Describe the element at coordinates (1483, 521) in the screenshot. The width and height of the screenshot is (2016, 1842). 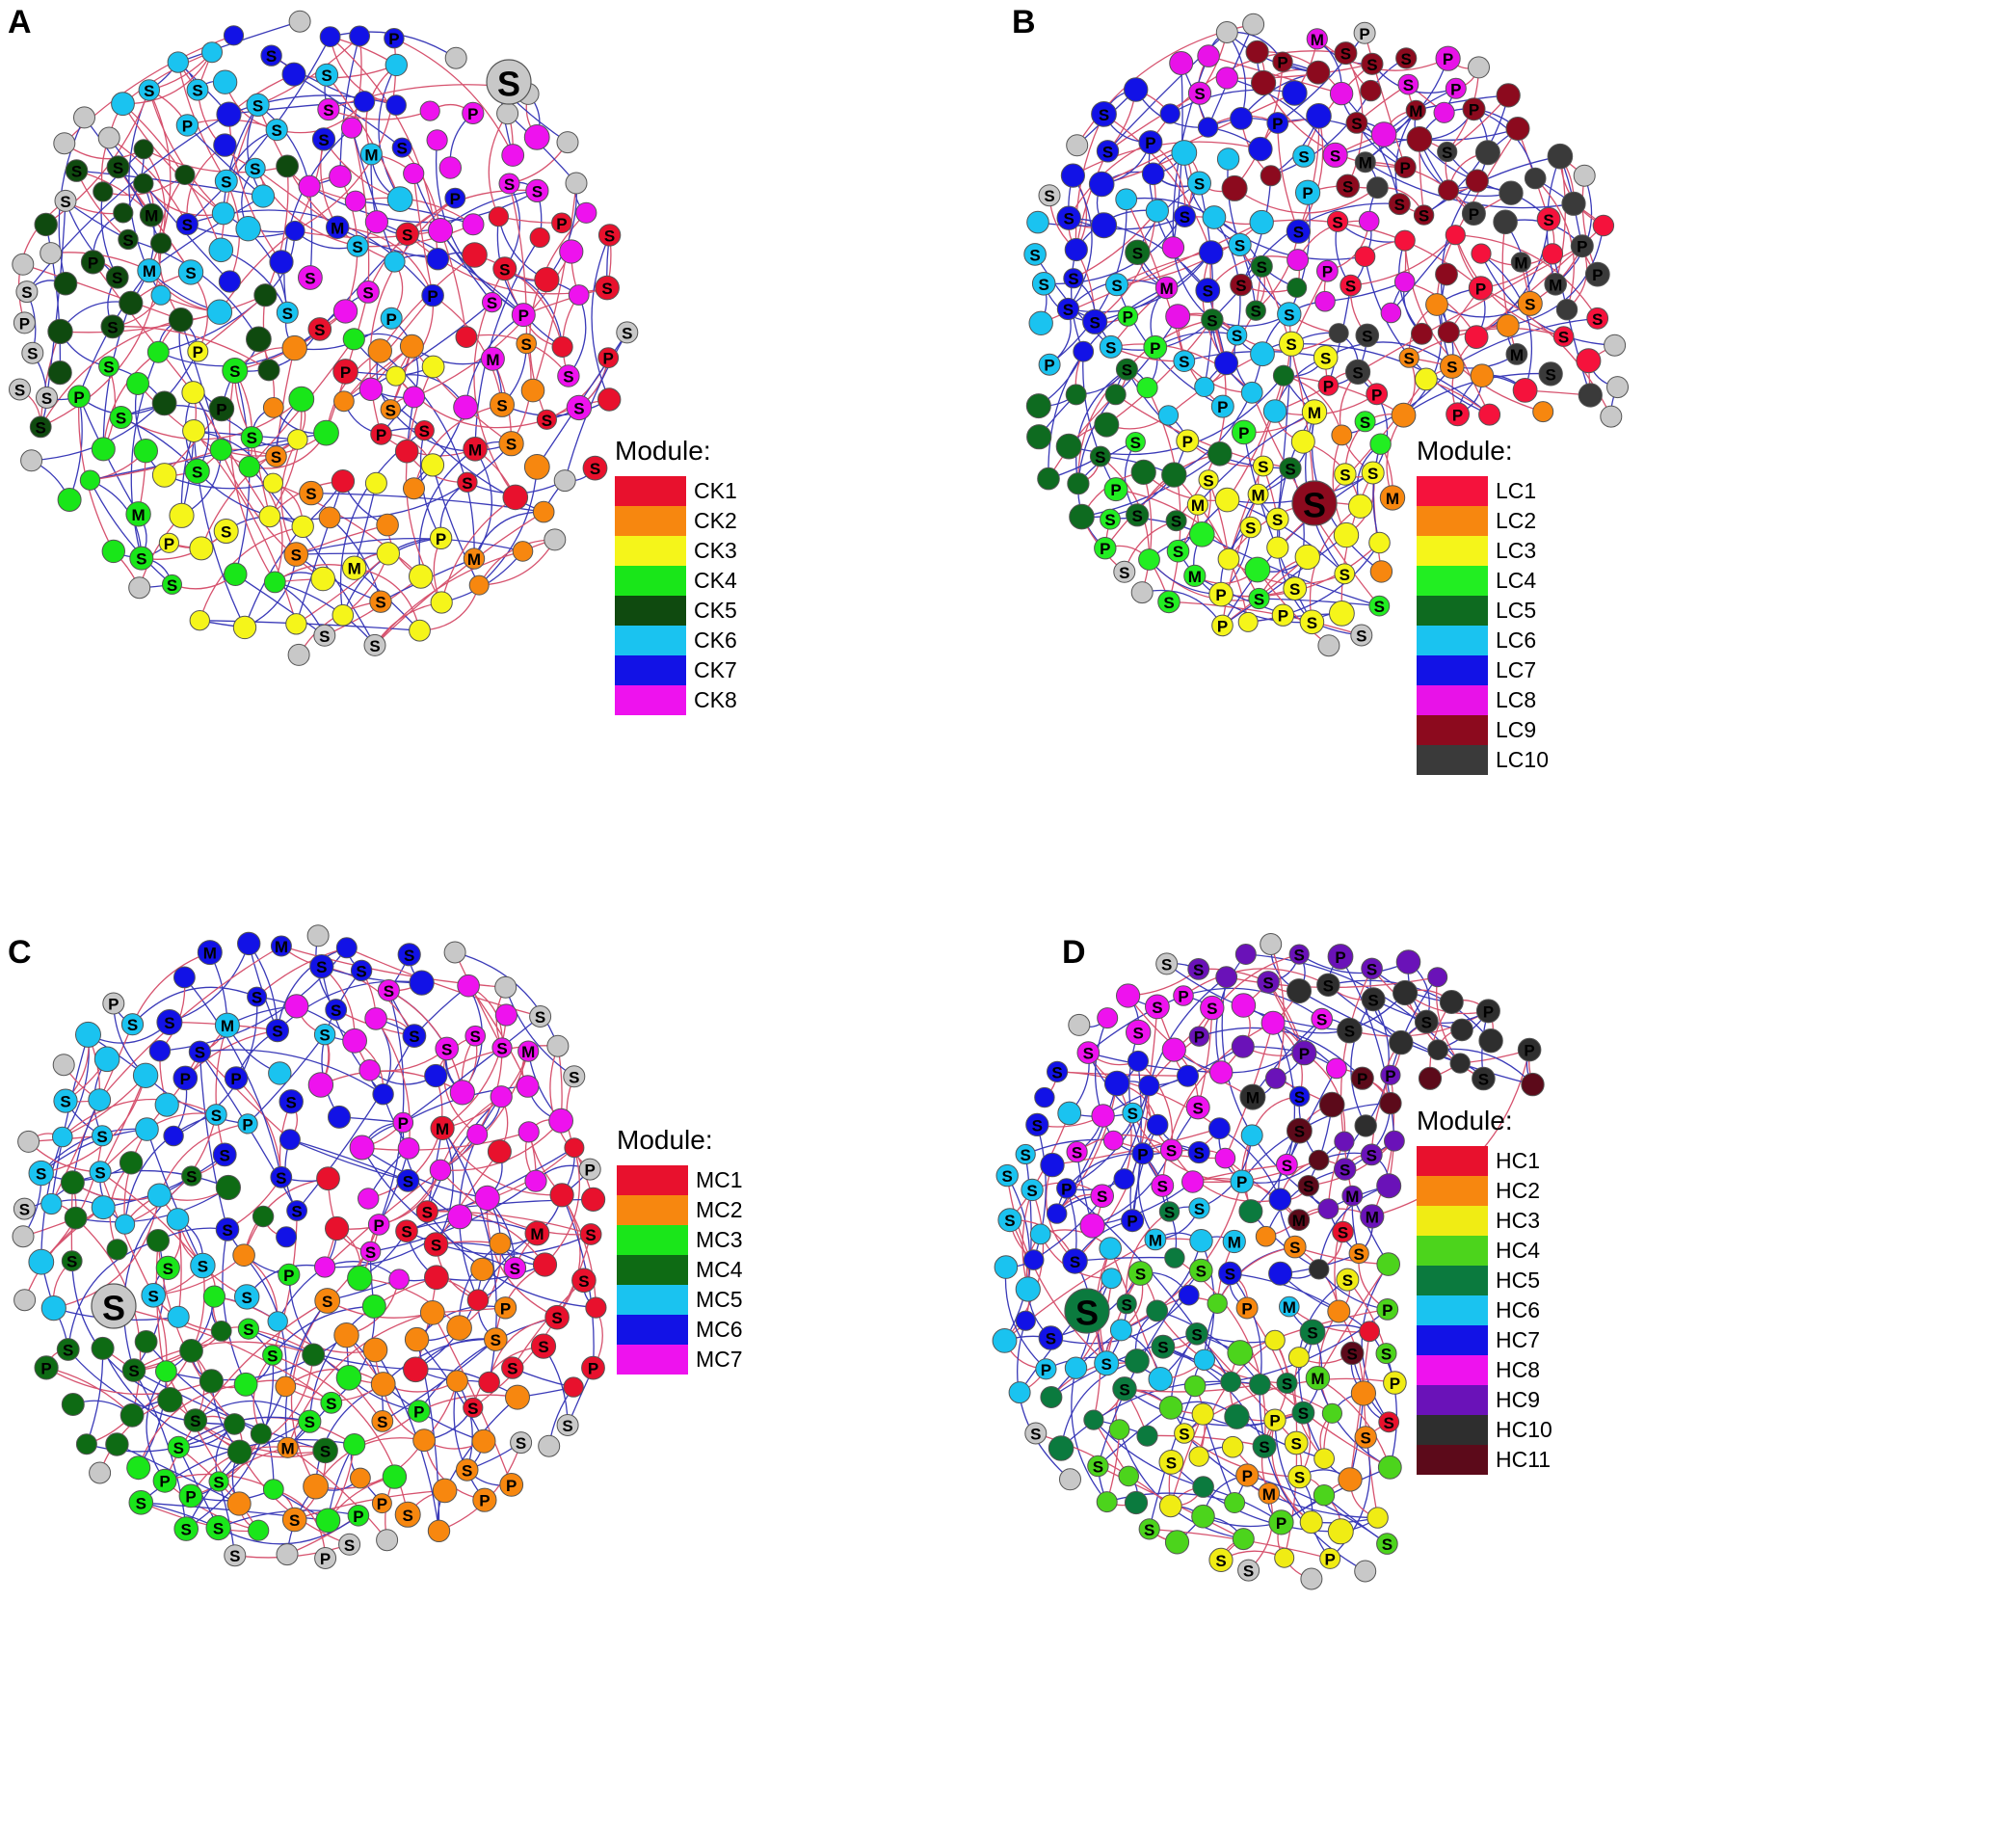
I see `legend-item: LC2` at that location.